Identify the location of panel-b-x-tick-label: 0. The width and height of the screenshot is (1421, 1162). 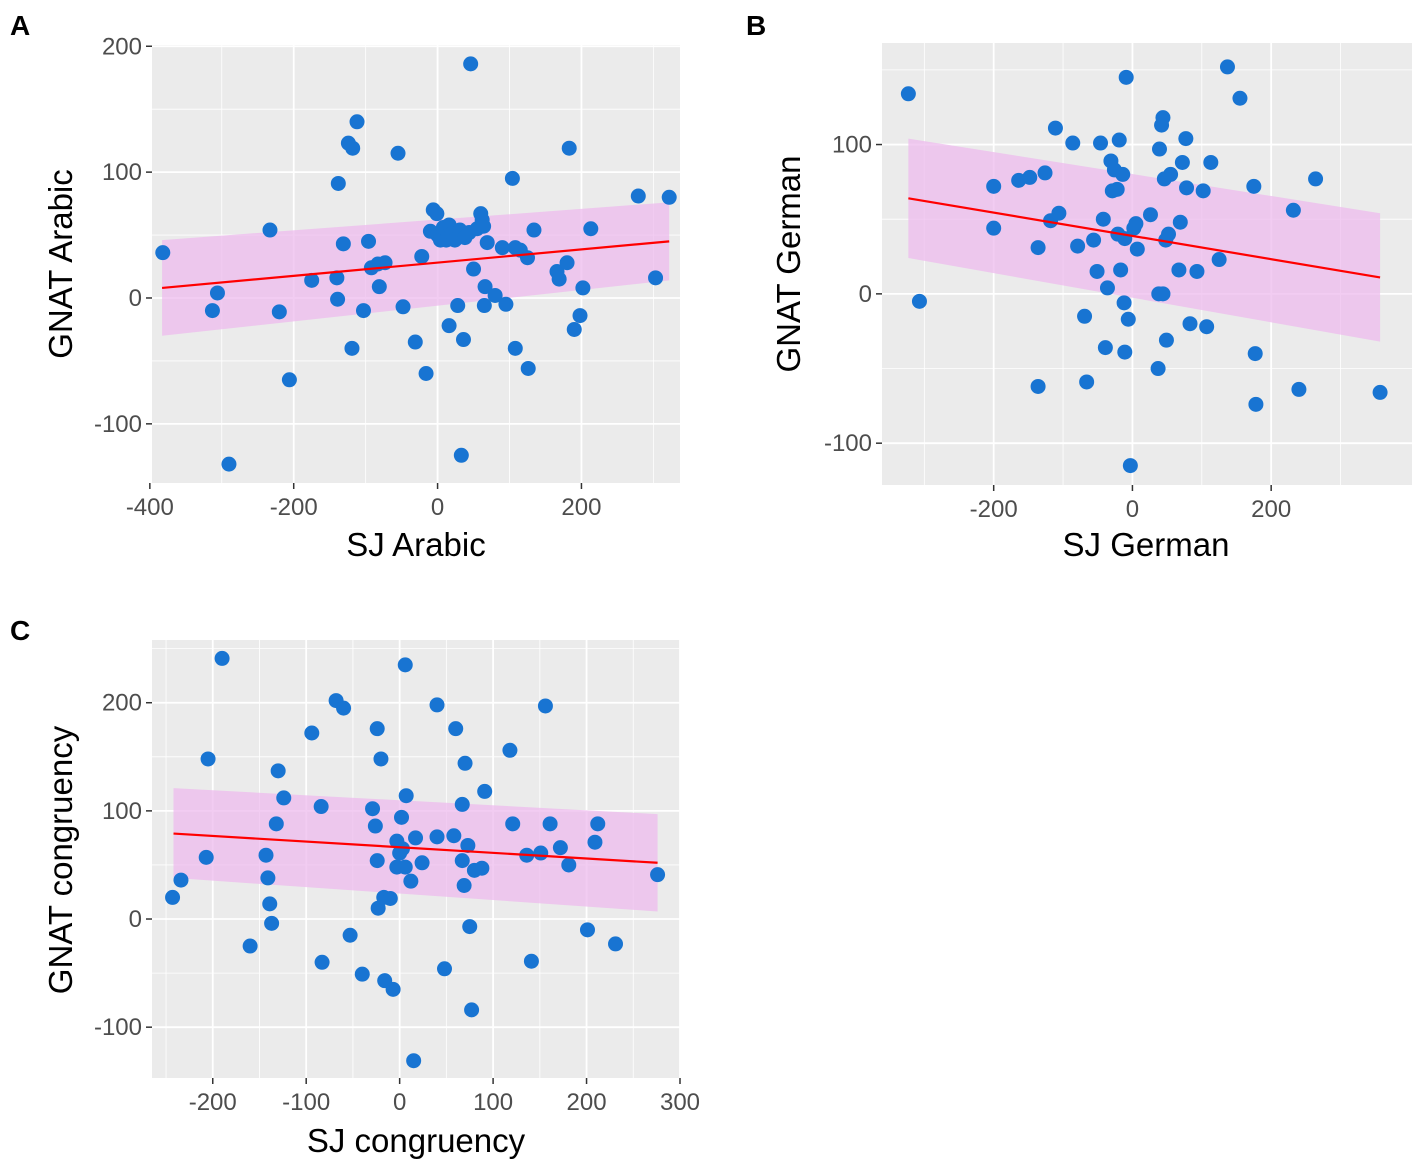
(1132, 509).